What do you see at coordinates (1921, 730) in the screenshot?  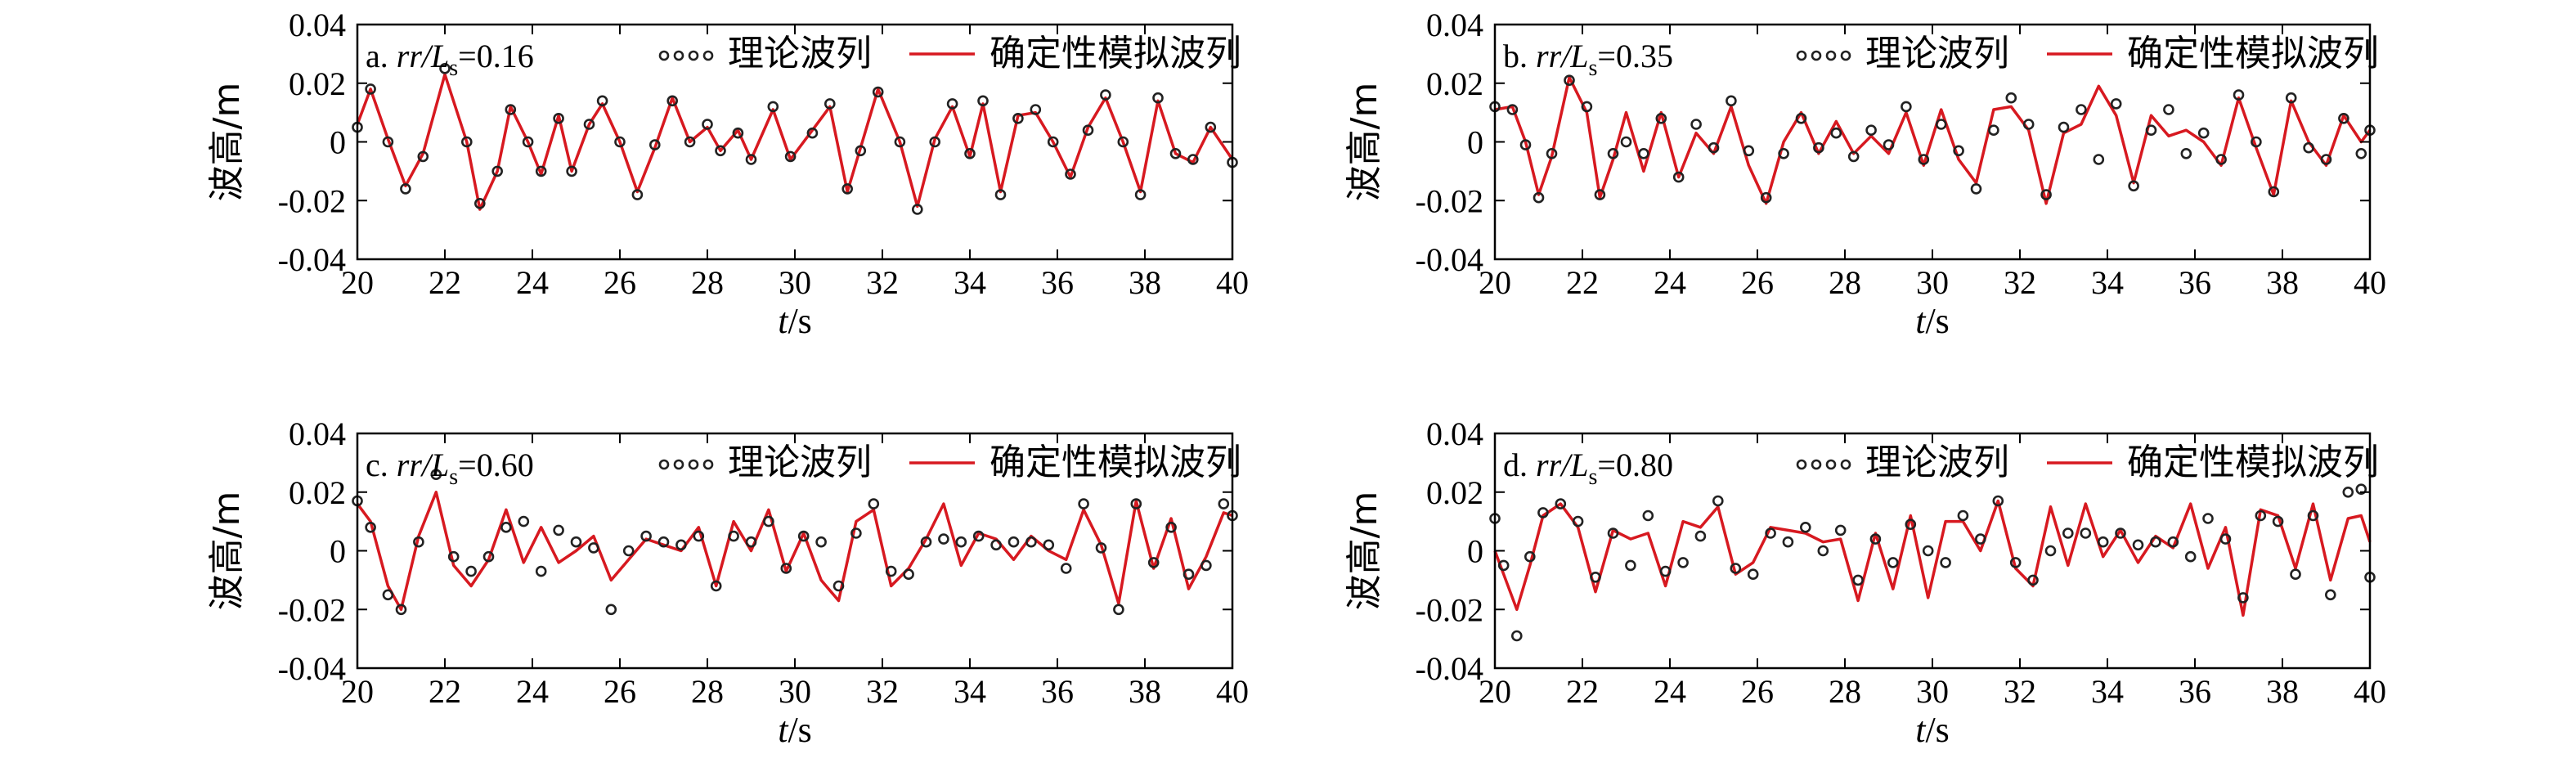 I see `x-axis-label-var: t` at bounding box center [1921, 730].